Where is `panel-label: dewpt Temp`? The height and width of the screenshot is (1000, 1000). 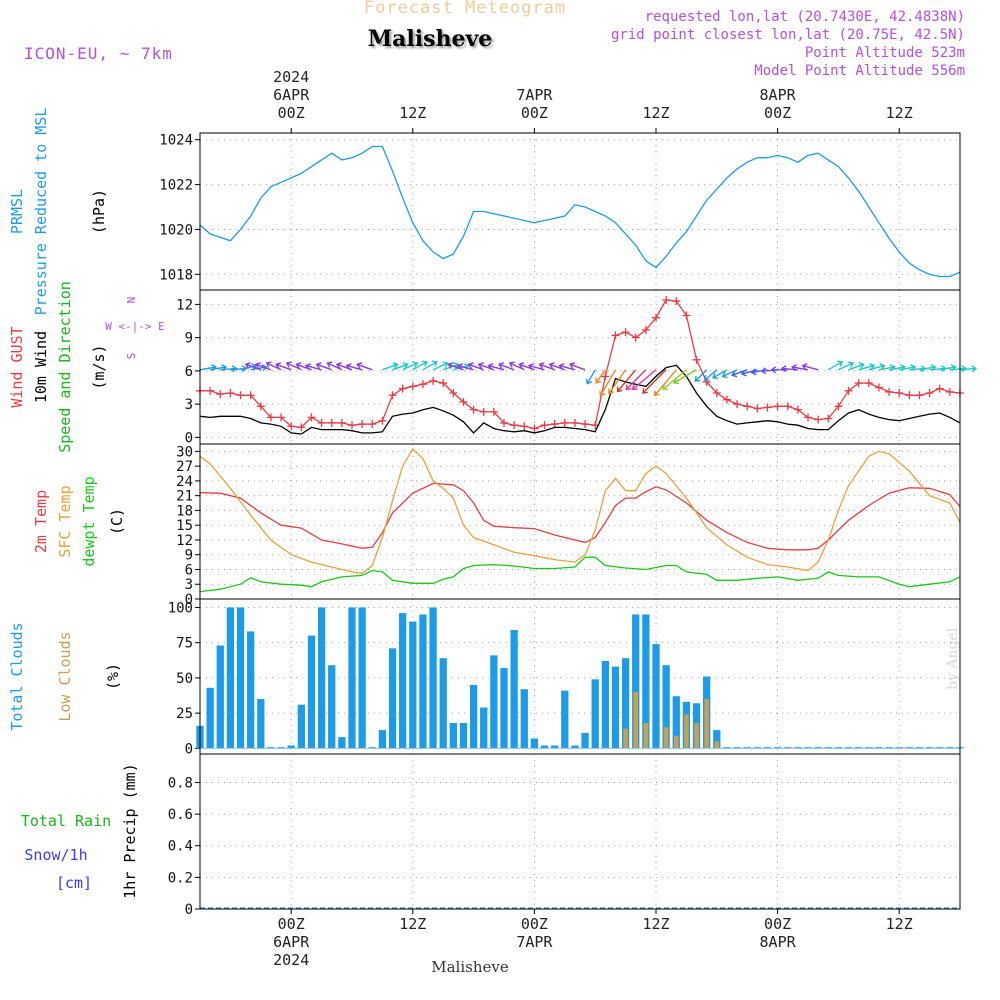
panel-label: dewpt Temp is located at coordinates (89, 521).